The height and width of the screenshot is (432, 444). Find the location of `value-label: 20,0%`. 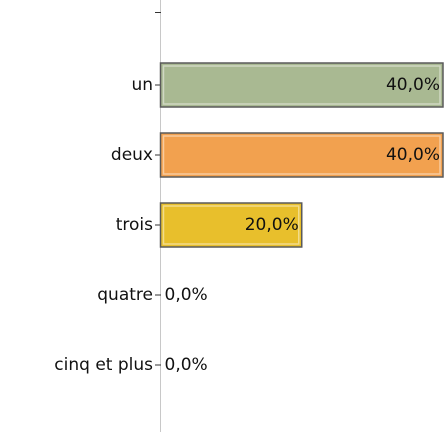

value-label: 20,0% is located at coordinates (272, 225).